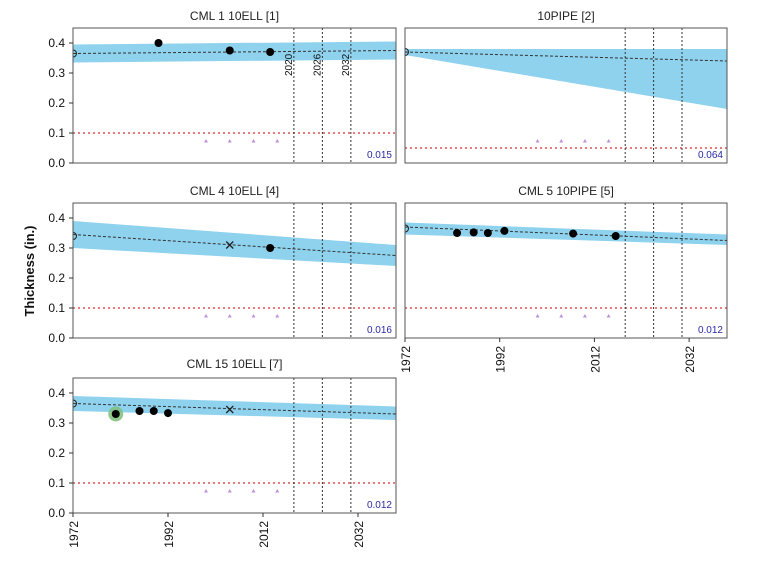 This screenshot has width=768, height=576. What do you see at coordinates (234, 16) in the screenshot?
I see `panel-title: CML 1 10ELL [1]` at bounding box center [234, 16].